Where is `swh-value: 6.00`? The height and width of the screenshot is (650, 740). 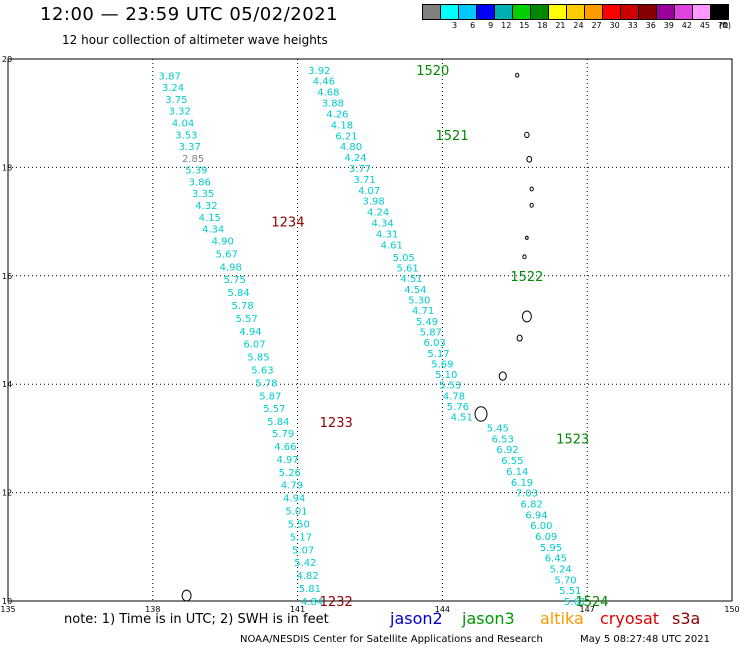 swh-value: 6.00 is located at coordinates (541, 526).